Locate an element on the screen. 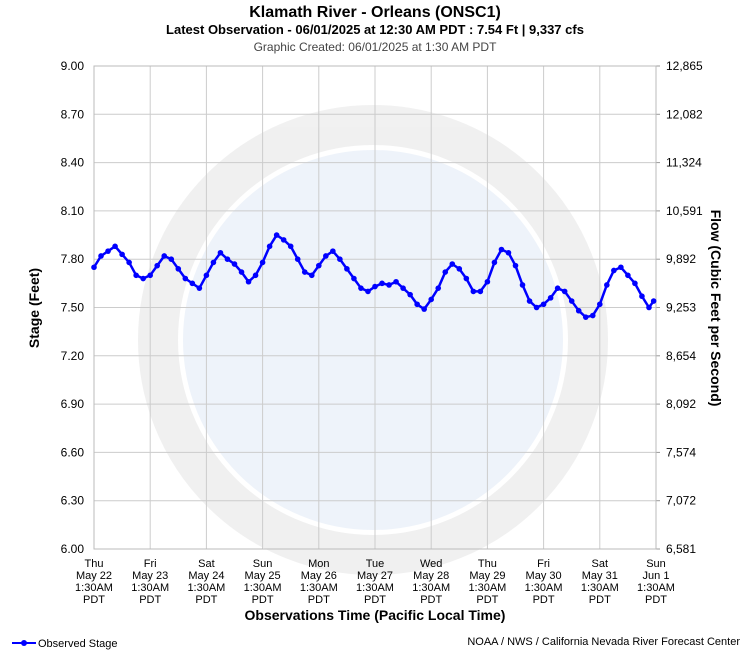  legend-marker is located at coordinates (24, 643).